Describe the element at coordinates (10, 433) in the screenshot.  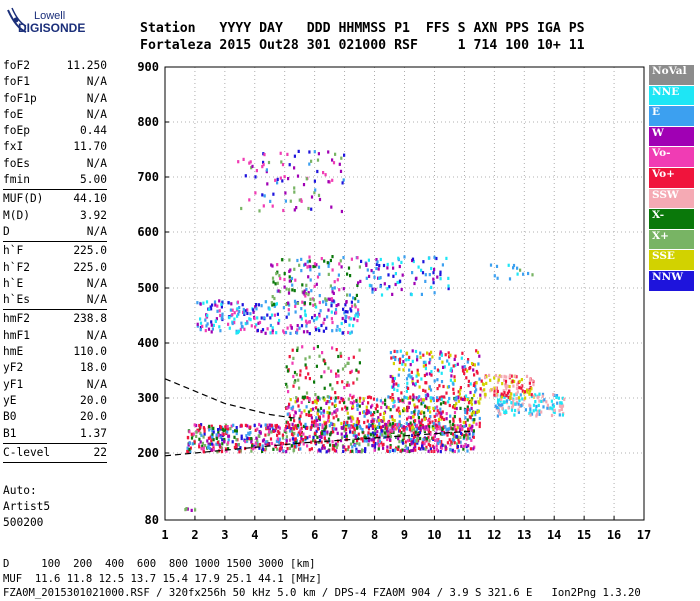
I see `param-label: B1` at that location.